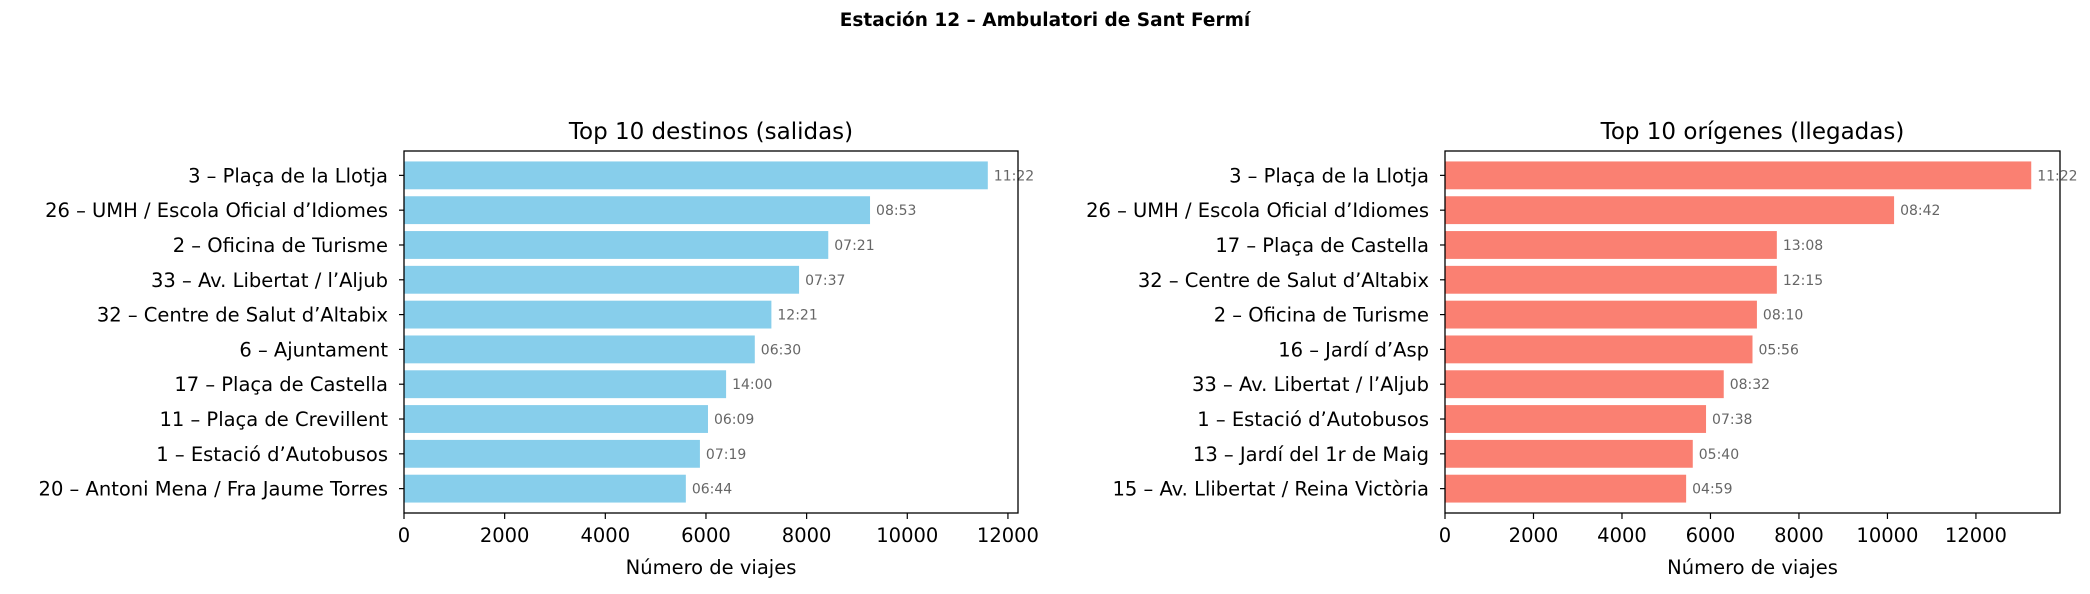 Image resolution: width=2090 pixels, height=594 pixels. I want to click on bar-annotation: 08:53, so click(896, 211).